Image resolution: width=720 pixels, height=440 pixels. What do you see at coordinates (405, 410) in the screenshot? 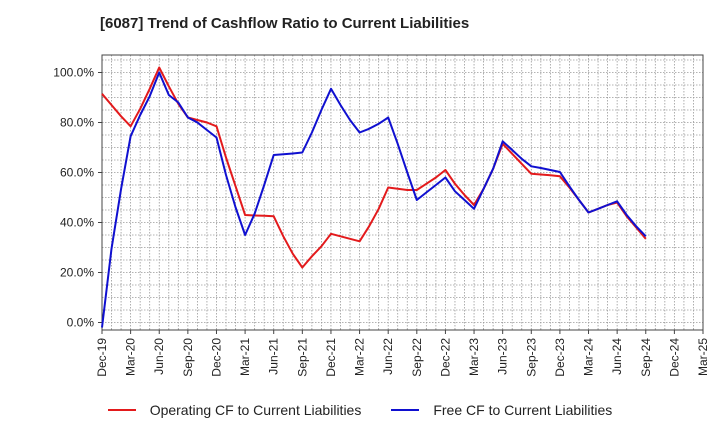
I see `legend-swatch-free-cf` at bounding box center [405, 410].